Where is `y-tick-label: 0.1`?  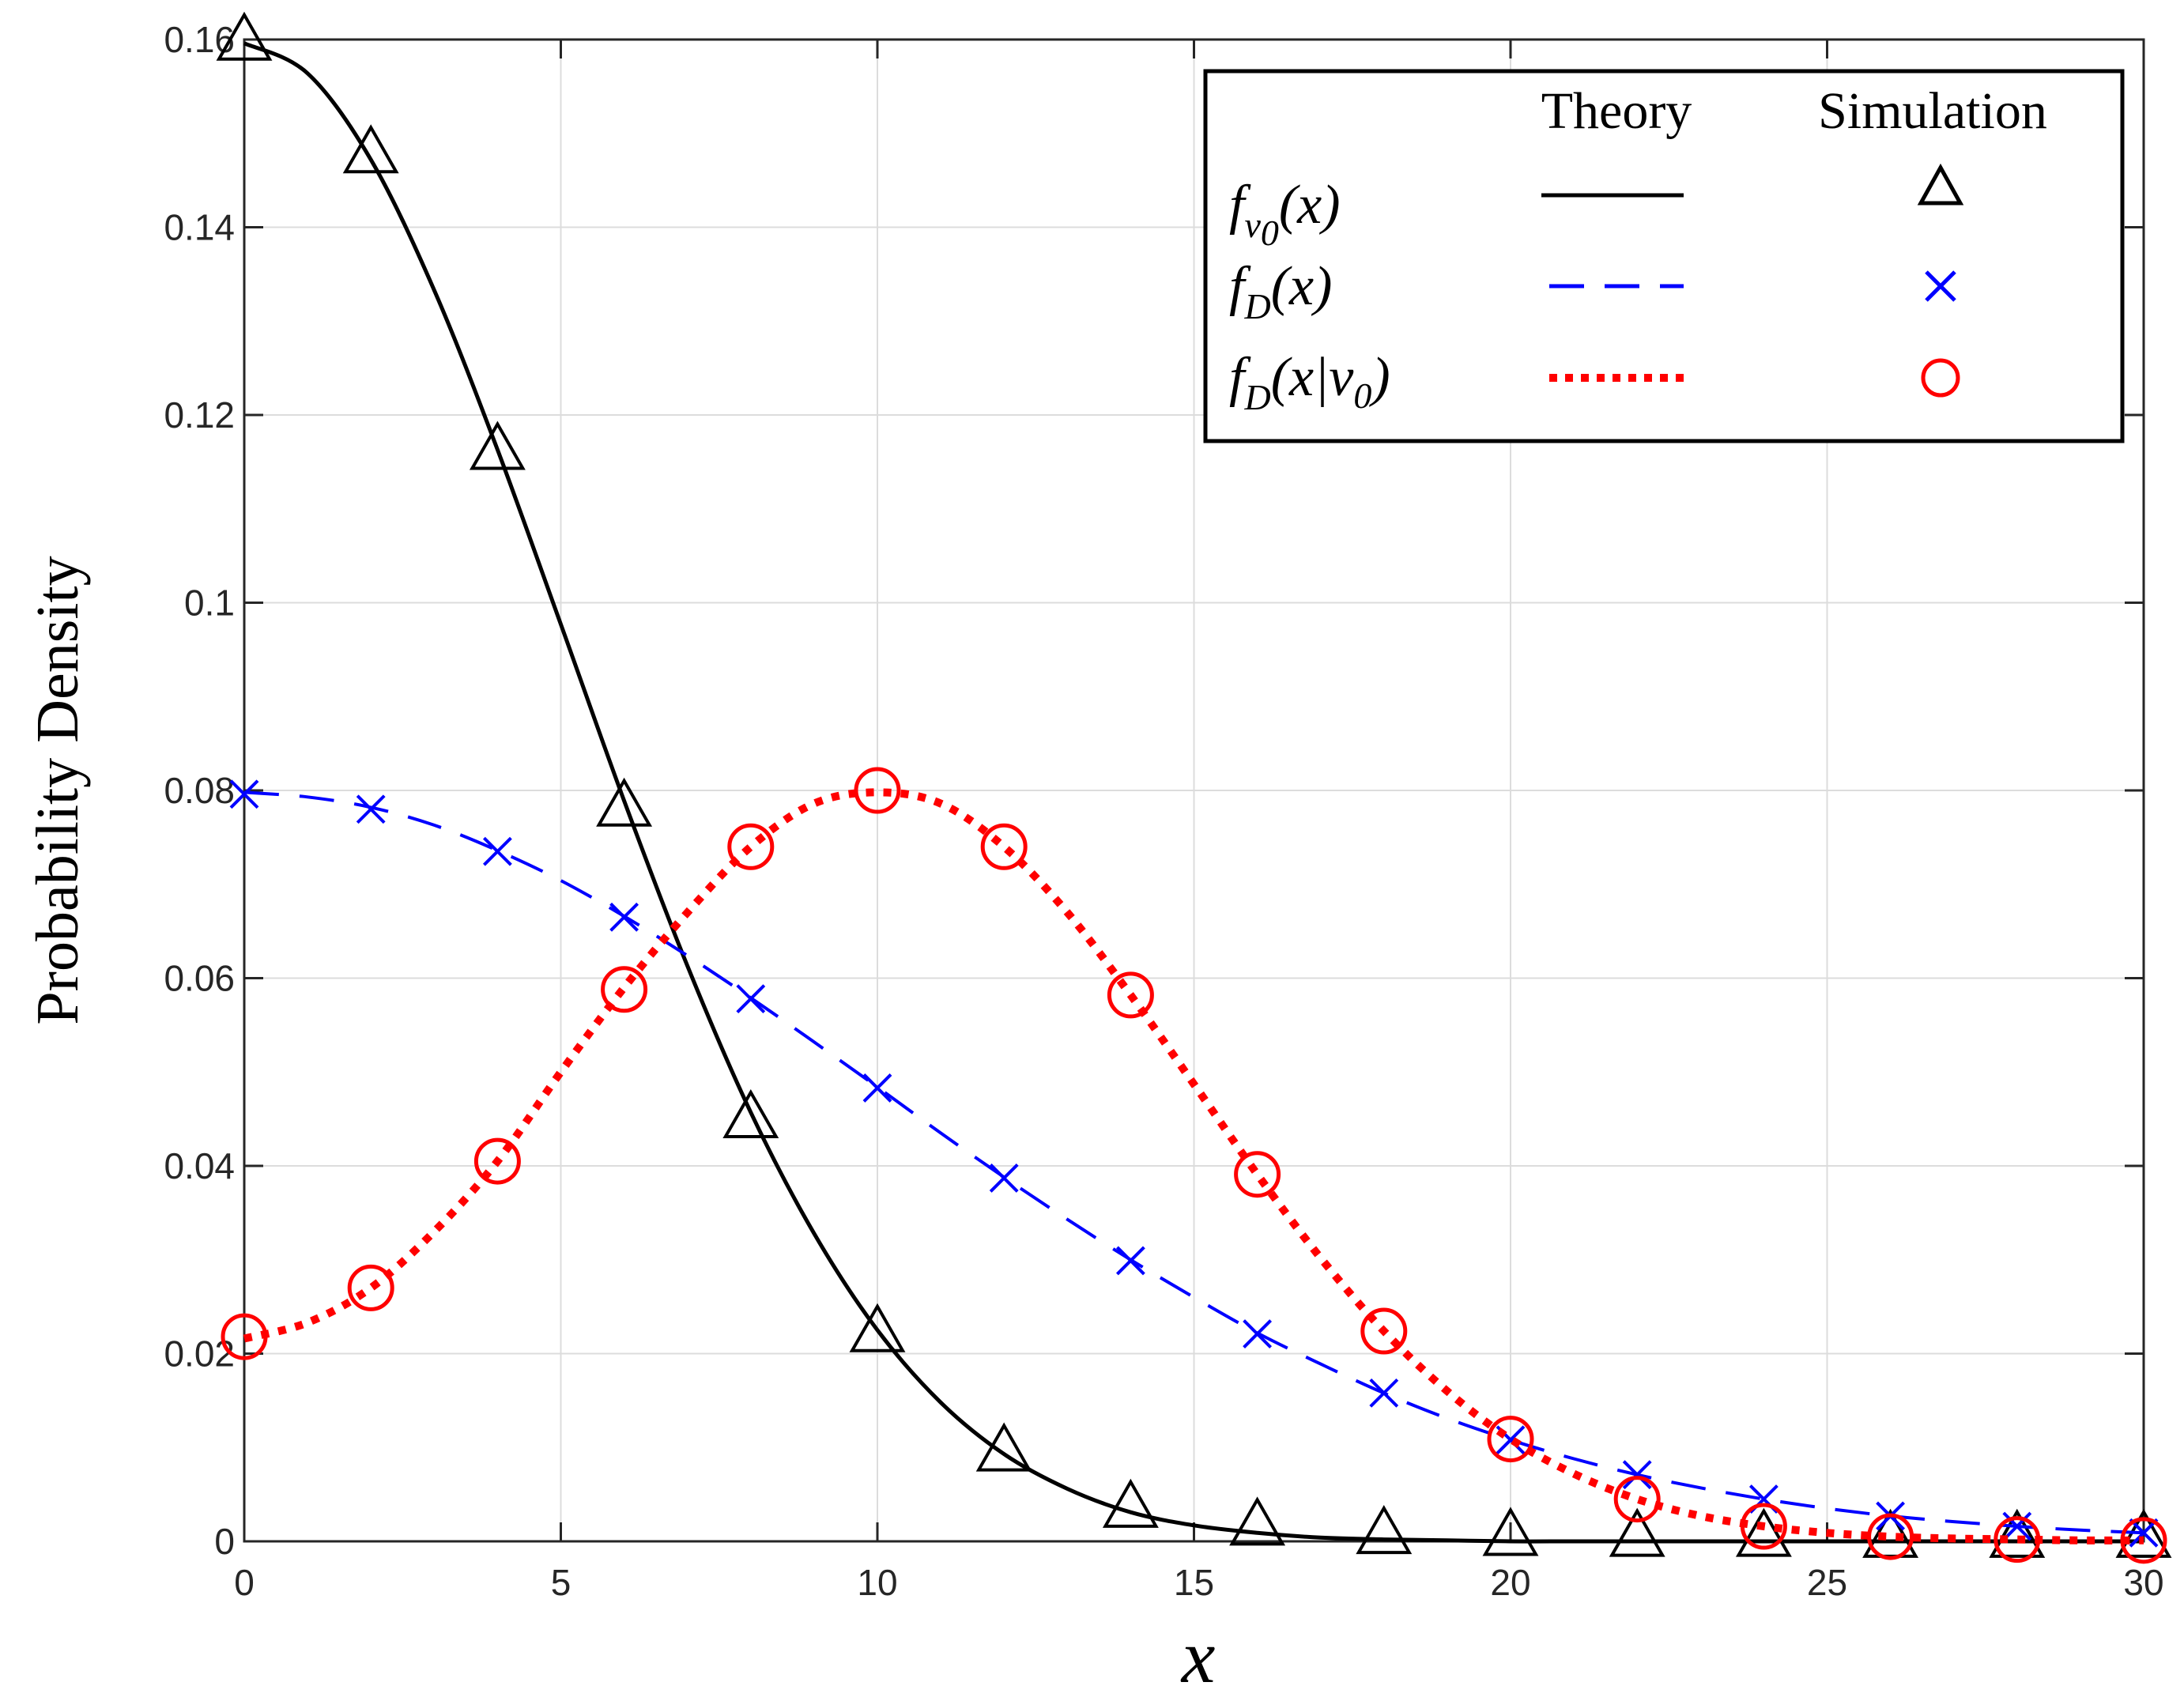
y-tick-label: 0.1 is located at coordinates (209, 604).